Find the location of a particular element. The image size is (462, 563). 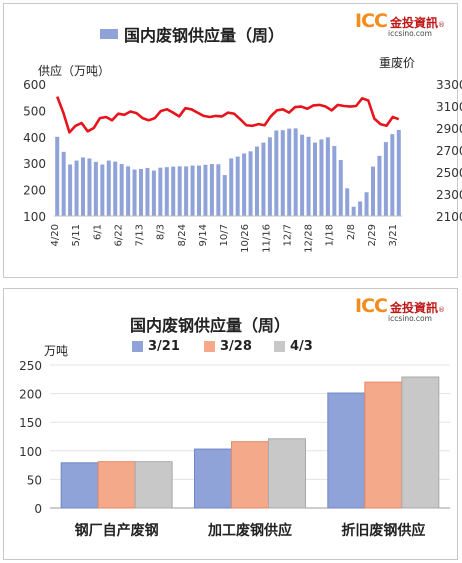

y2-tick-label: 2700 is located at coordinates (449, 151).